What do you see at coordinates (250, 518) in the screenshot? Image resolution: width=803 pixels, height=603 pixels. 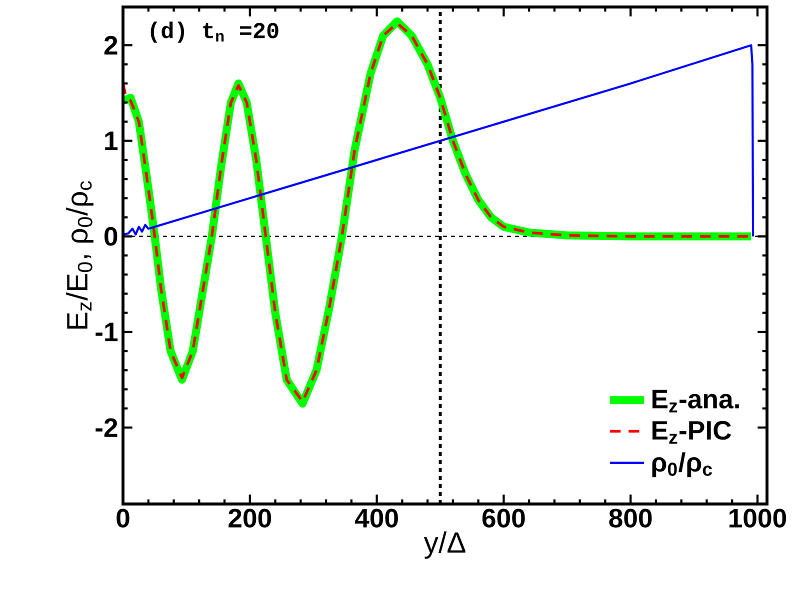 I see `x-tick-label: 200` at bounding box center [250, 518].